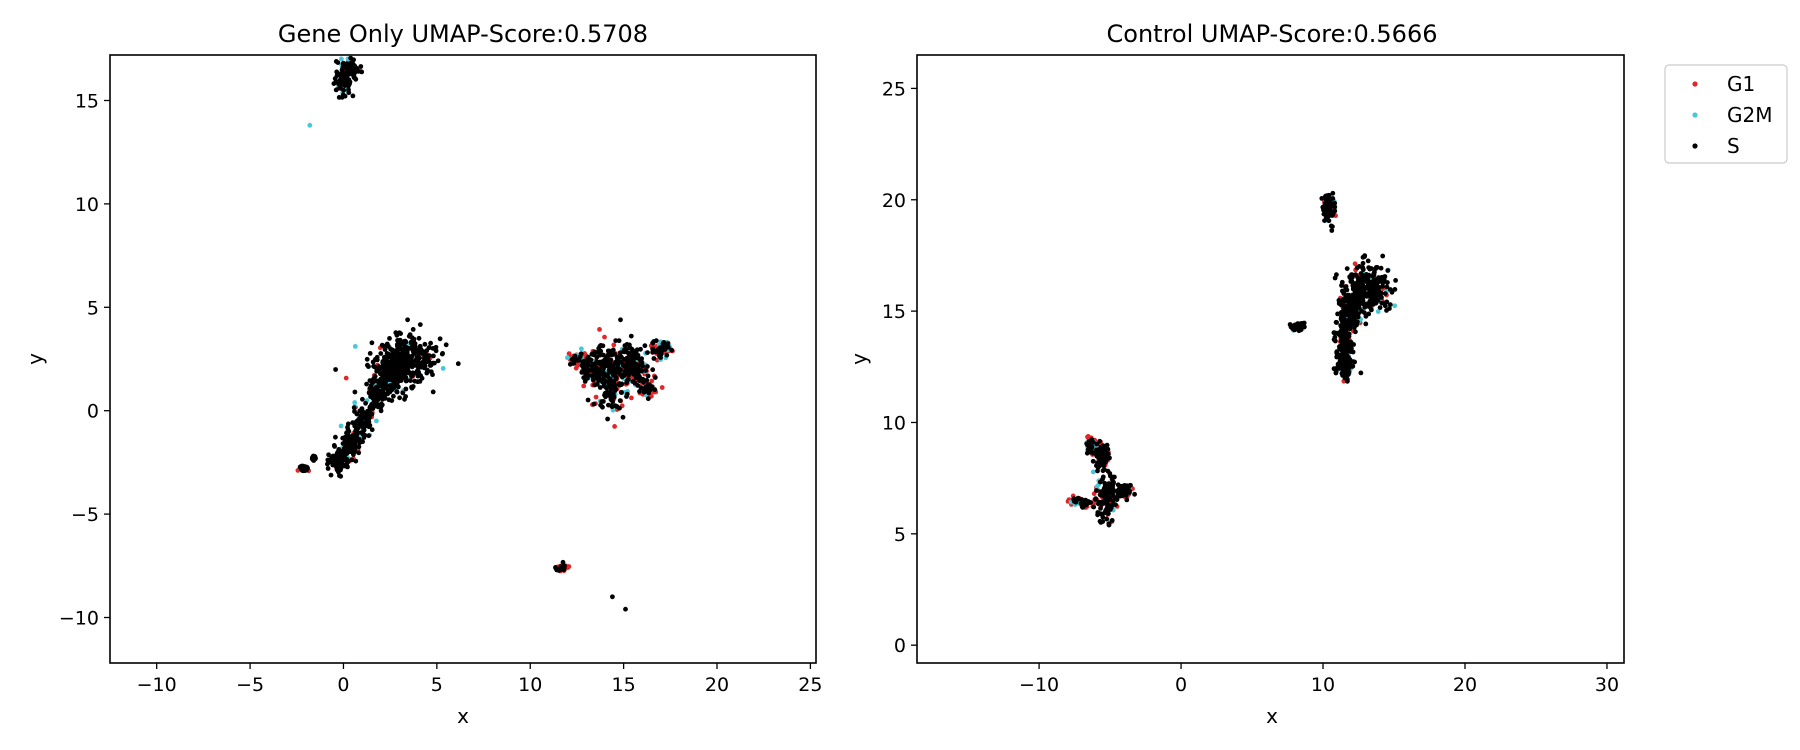 This screenshot has height=750, width=1800. I want to click on x-tick-label: 10, so click(530, 685).